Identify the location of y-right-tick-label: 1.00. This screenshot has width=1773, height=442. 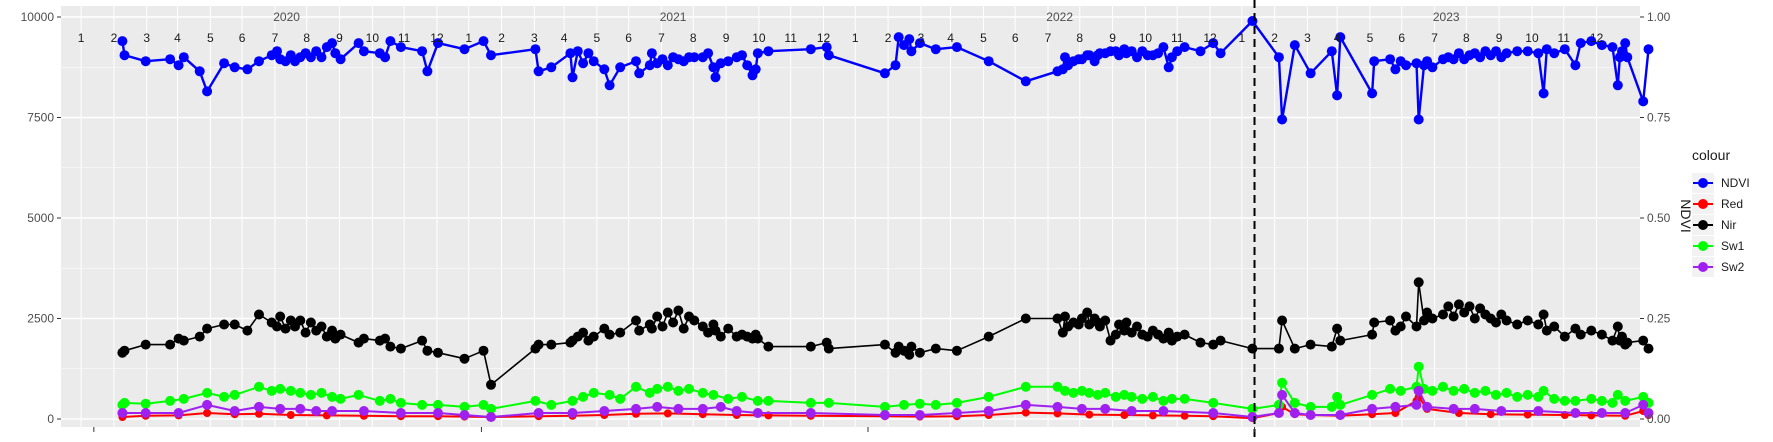
(1659, 17).